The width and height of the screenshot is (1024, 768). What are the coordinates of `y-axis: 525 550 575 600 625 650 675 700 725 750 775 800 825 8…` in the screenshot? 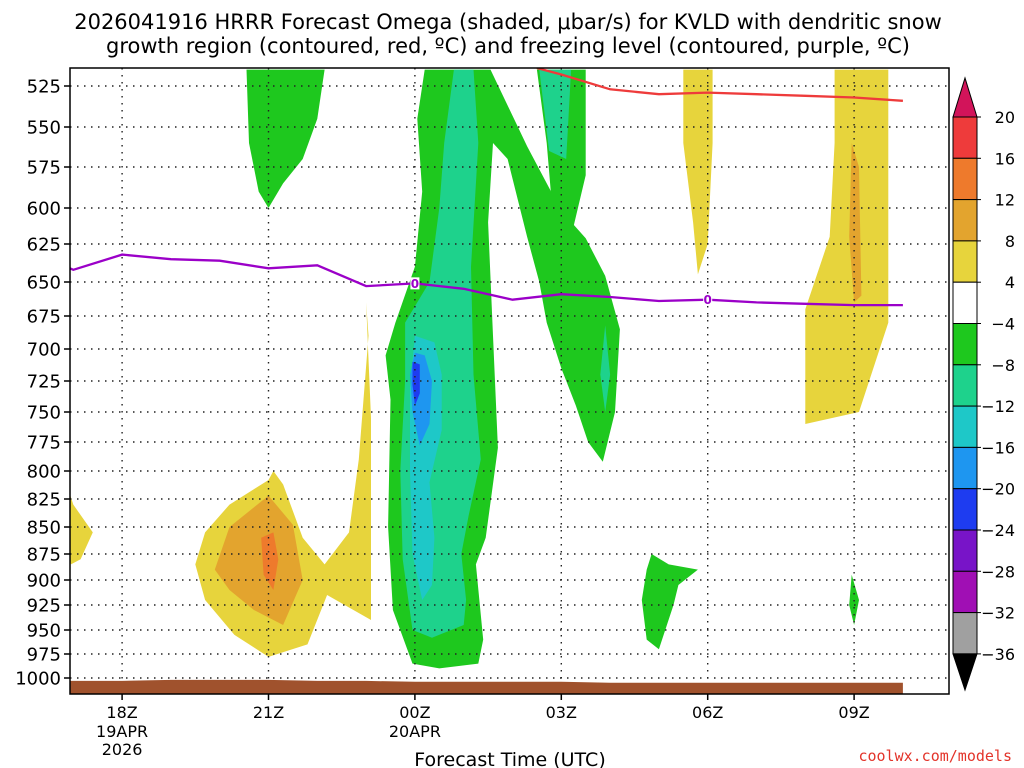 It's located at (42, 383).